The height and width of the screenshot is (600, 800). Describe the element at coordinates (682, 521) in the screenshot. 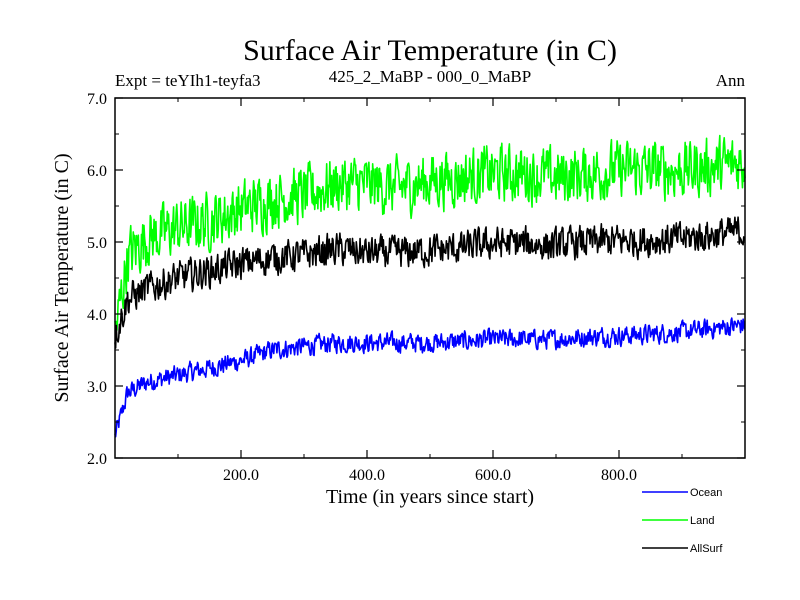

I see `legend: Ocean Land AllSurf` at that location.